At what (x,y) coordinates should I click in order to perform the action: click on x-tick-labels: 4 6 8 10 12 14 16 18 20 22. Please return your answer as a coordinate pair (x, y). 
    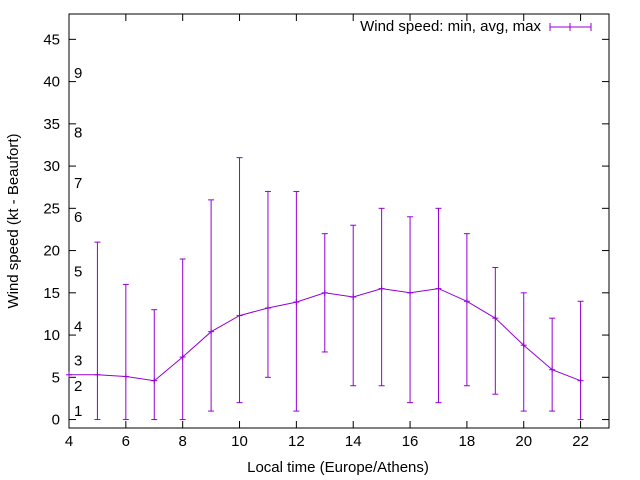
    Looking at the image, I should click on (327, 441).